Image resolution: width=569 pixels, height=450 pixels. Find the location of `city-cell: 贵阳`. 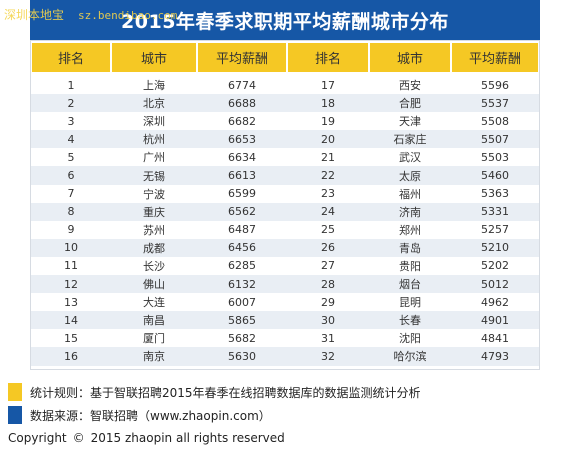

city-cell: 贵阳 is located at coordinates (410, 266).